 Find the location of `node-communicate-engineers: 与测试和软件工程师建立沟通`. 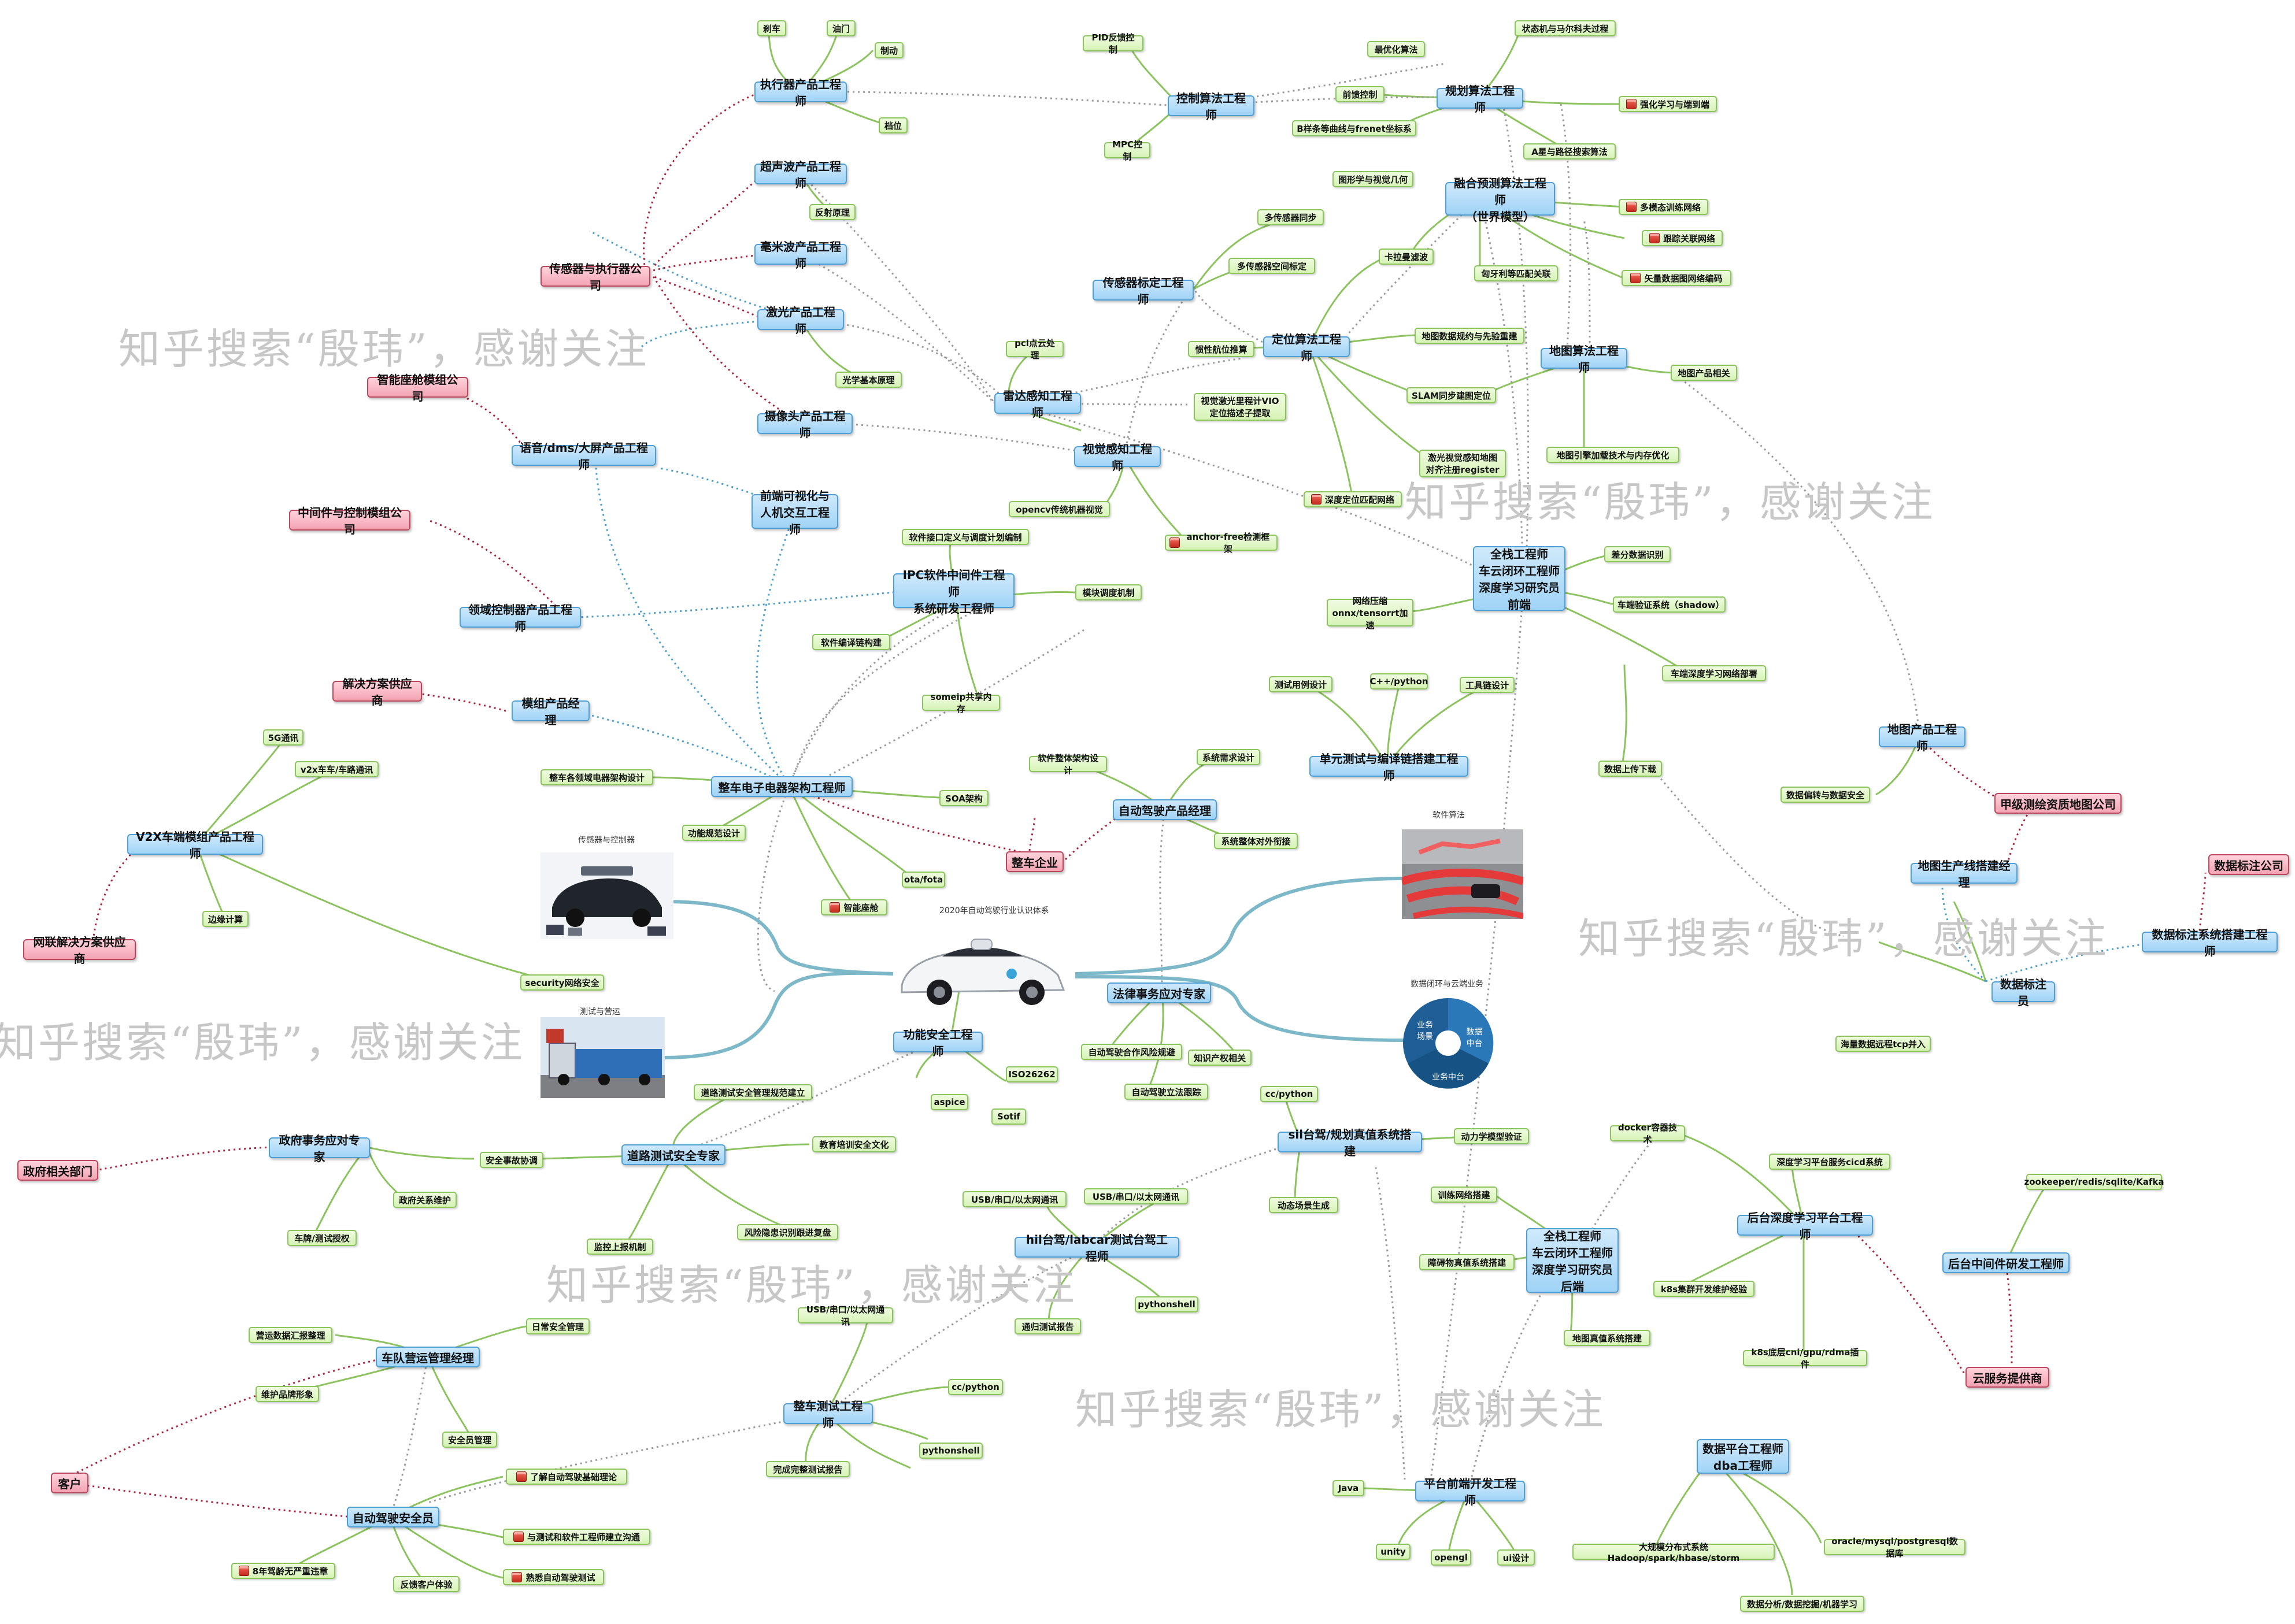

node-communicate-engineers: 与测试和软件工程师建立沟通 is located at coordinates (576, 1537).